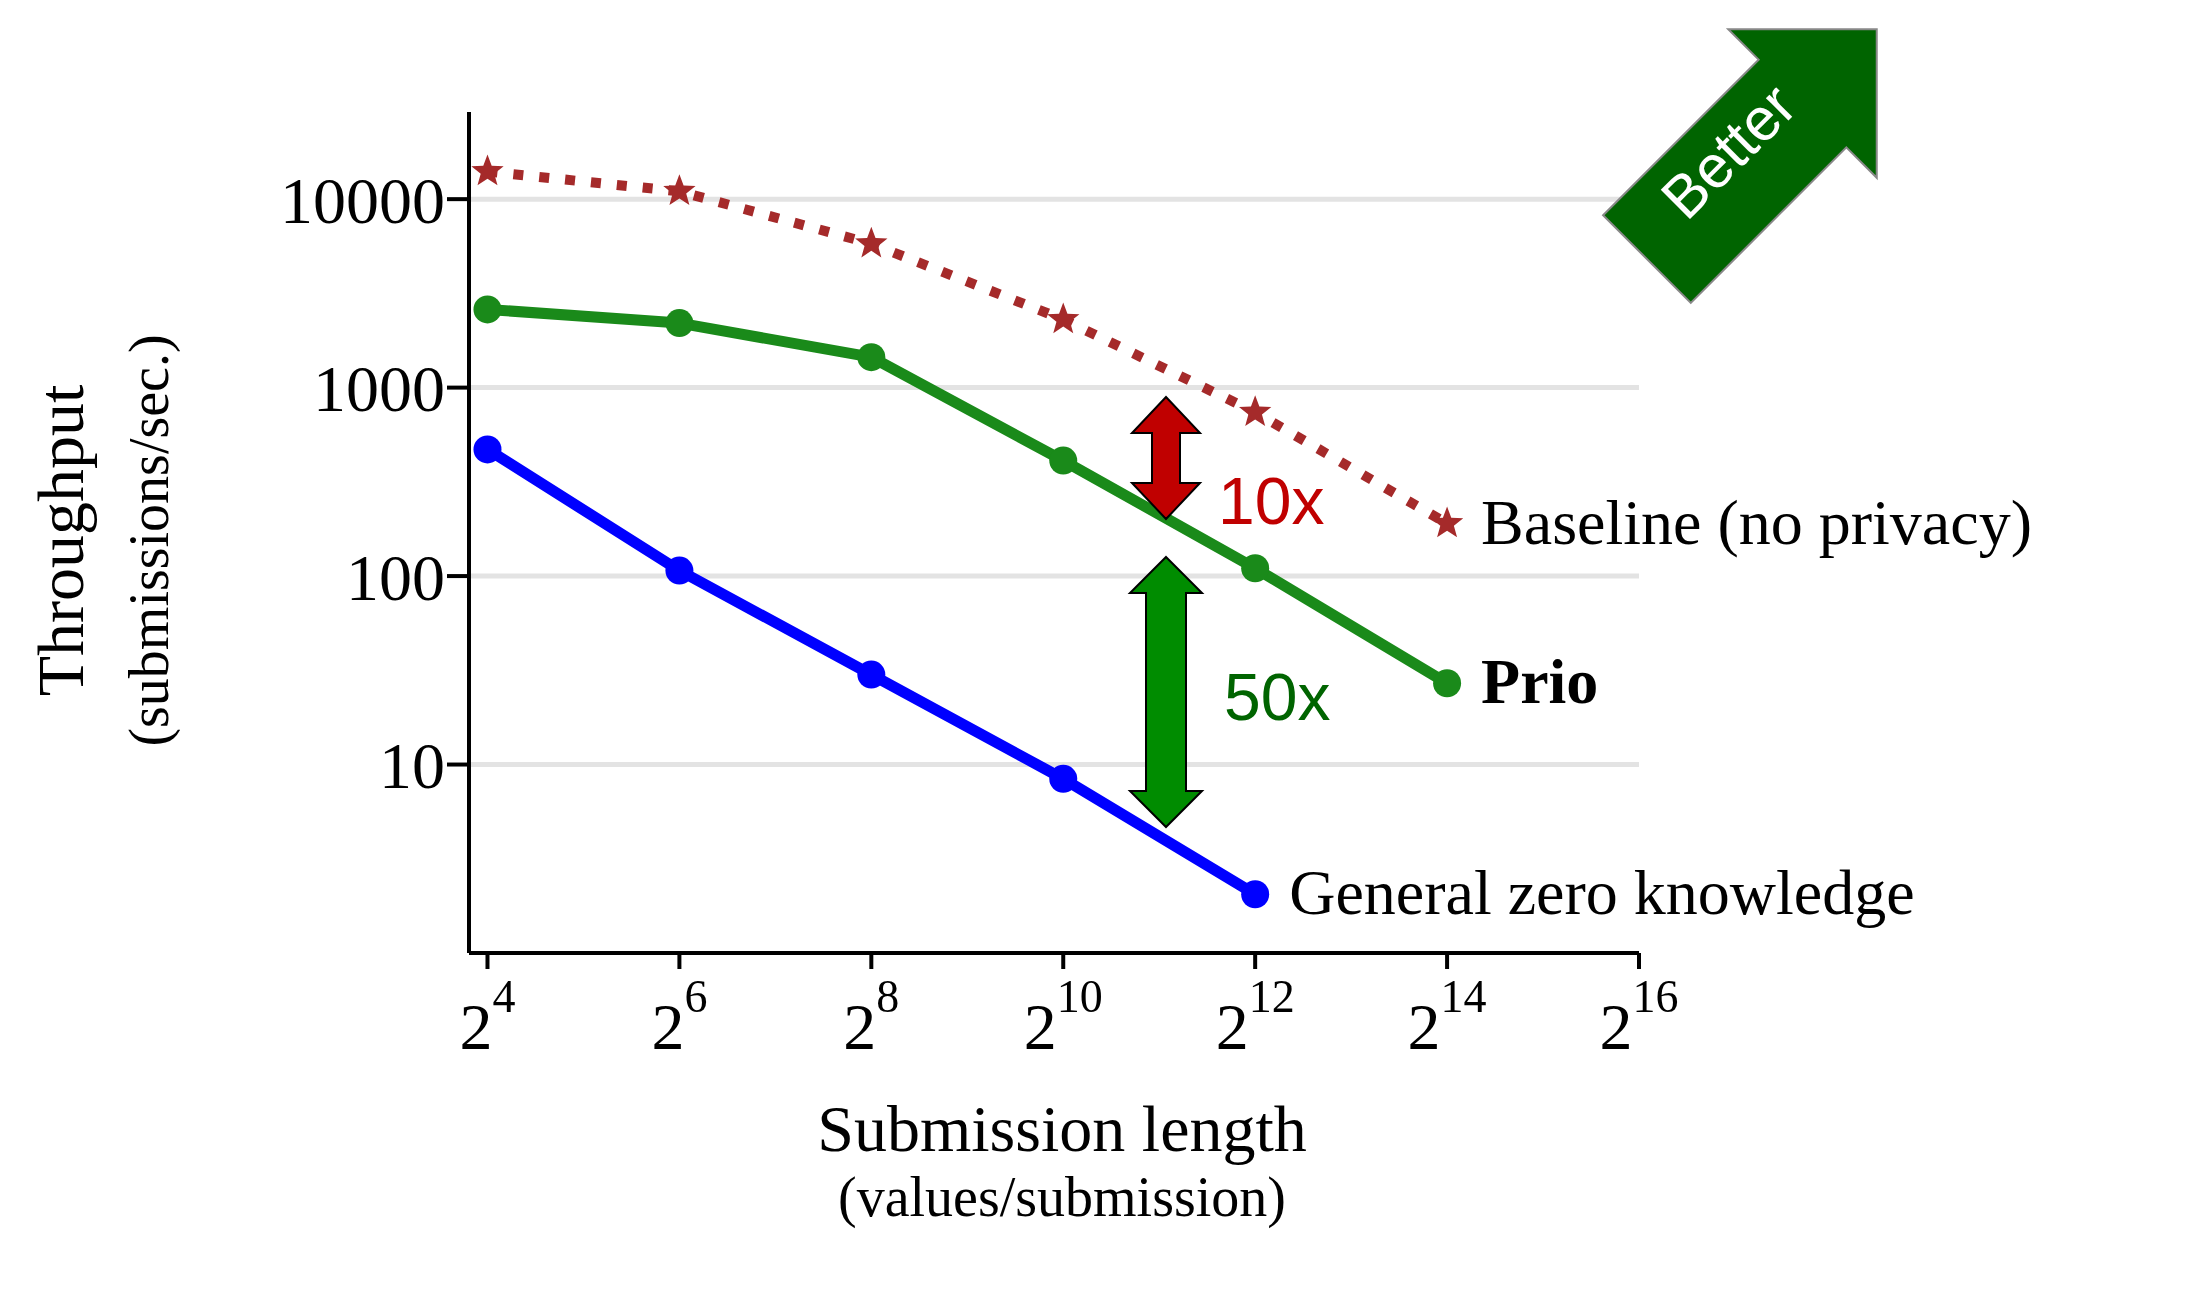  I want to click on x-tick-label: 2$^{10}$, so click(1063, 1017).